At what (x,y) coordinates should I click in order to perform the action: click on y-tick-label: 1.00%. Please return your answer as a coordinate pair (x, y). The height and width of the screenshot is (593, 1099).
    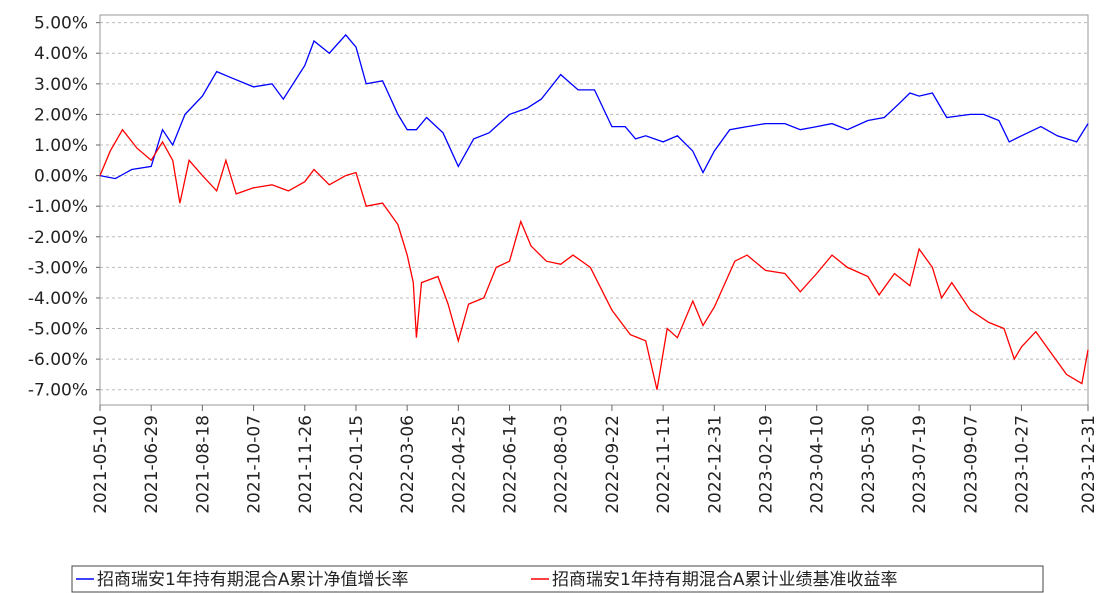
    Looking at the image, I should click on (61, 146).